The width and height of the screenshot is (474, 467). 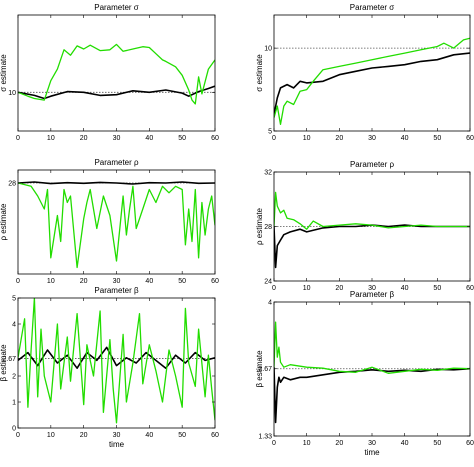 I want to click on chart-panel-4: Parameter ρ ρ estimate 0 10 20 30 40 50 60 24 28 32, so click(x=364, y=226).